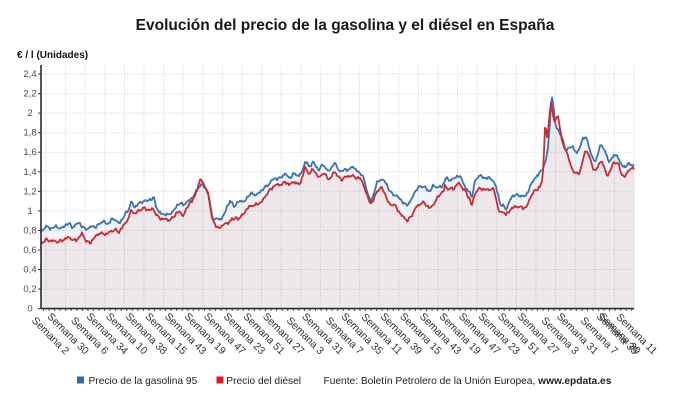  What do you see at coordinates (29, 309) in the screenshot?
I see `svg-text: 0` at bounding box center [29, 309].